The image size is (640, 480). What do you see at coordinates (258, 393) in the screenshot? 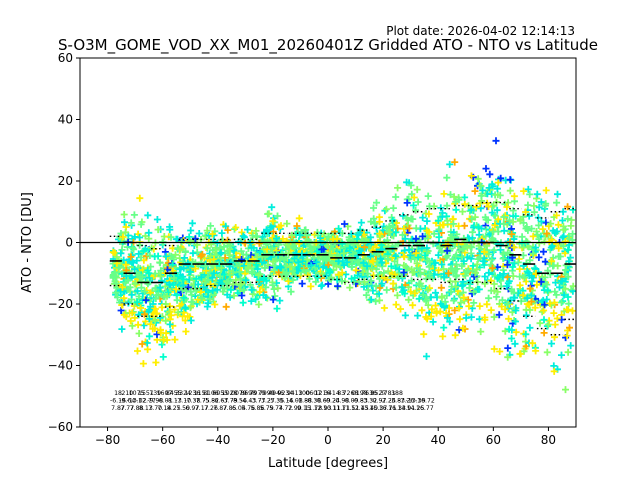
I see `bin-annotation-text: 7979` at bounding box center [258, 393].